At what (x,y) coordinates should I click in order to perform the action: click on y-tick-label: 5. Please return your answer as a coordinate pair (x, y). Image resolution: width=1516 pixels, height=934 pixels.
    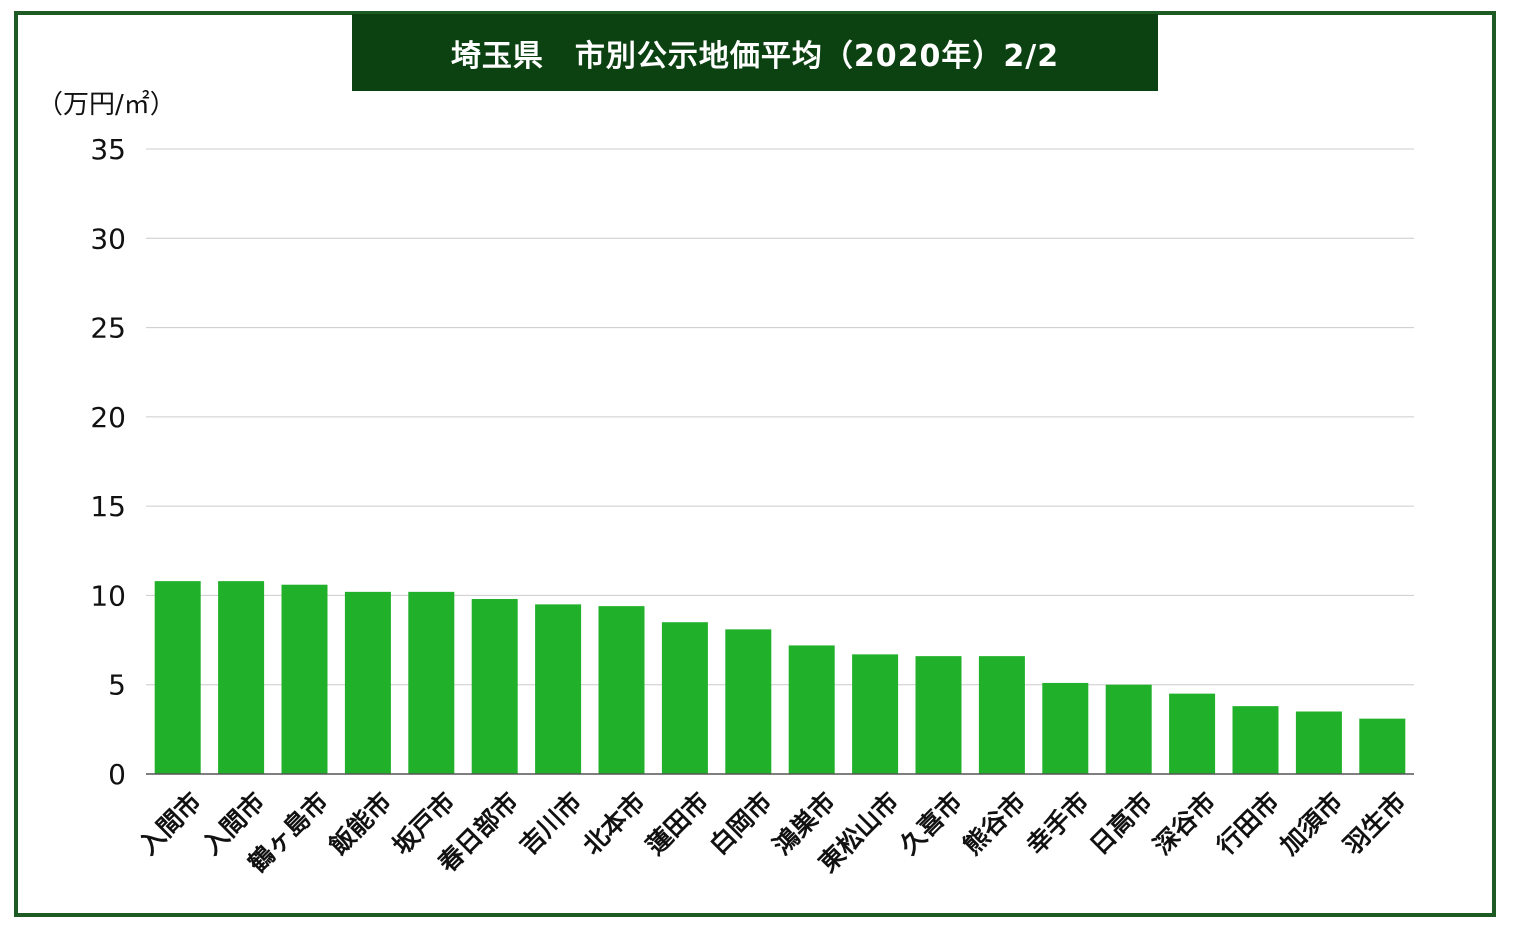
    Looking at the image, I should click on (117, 685).